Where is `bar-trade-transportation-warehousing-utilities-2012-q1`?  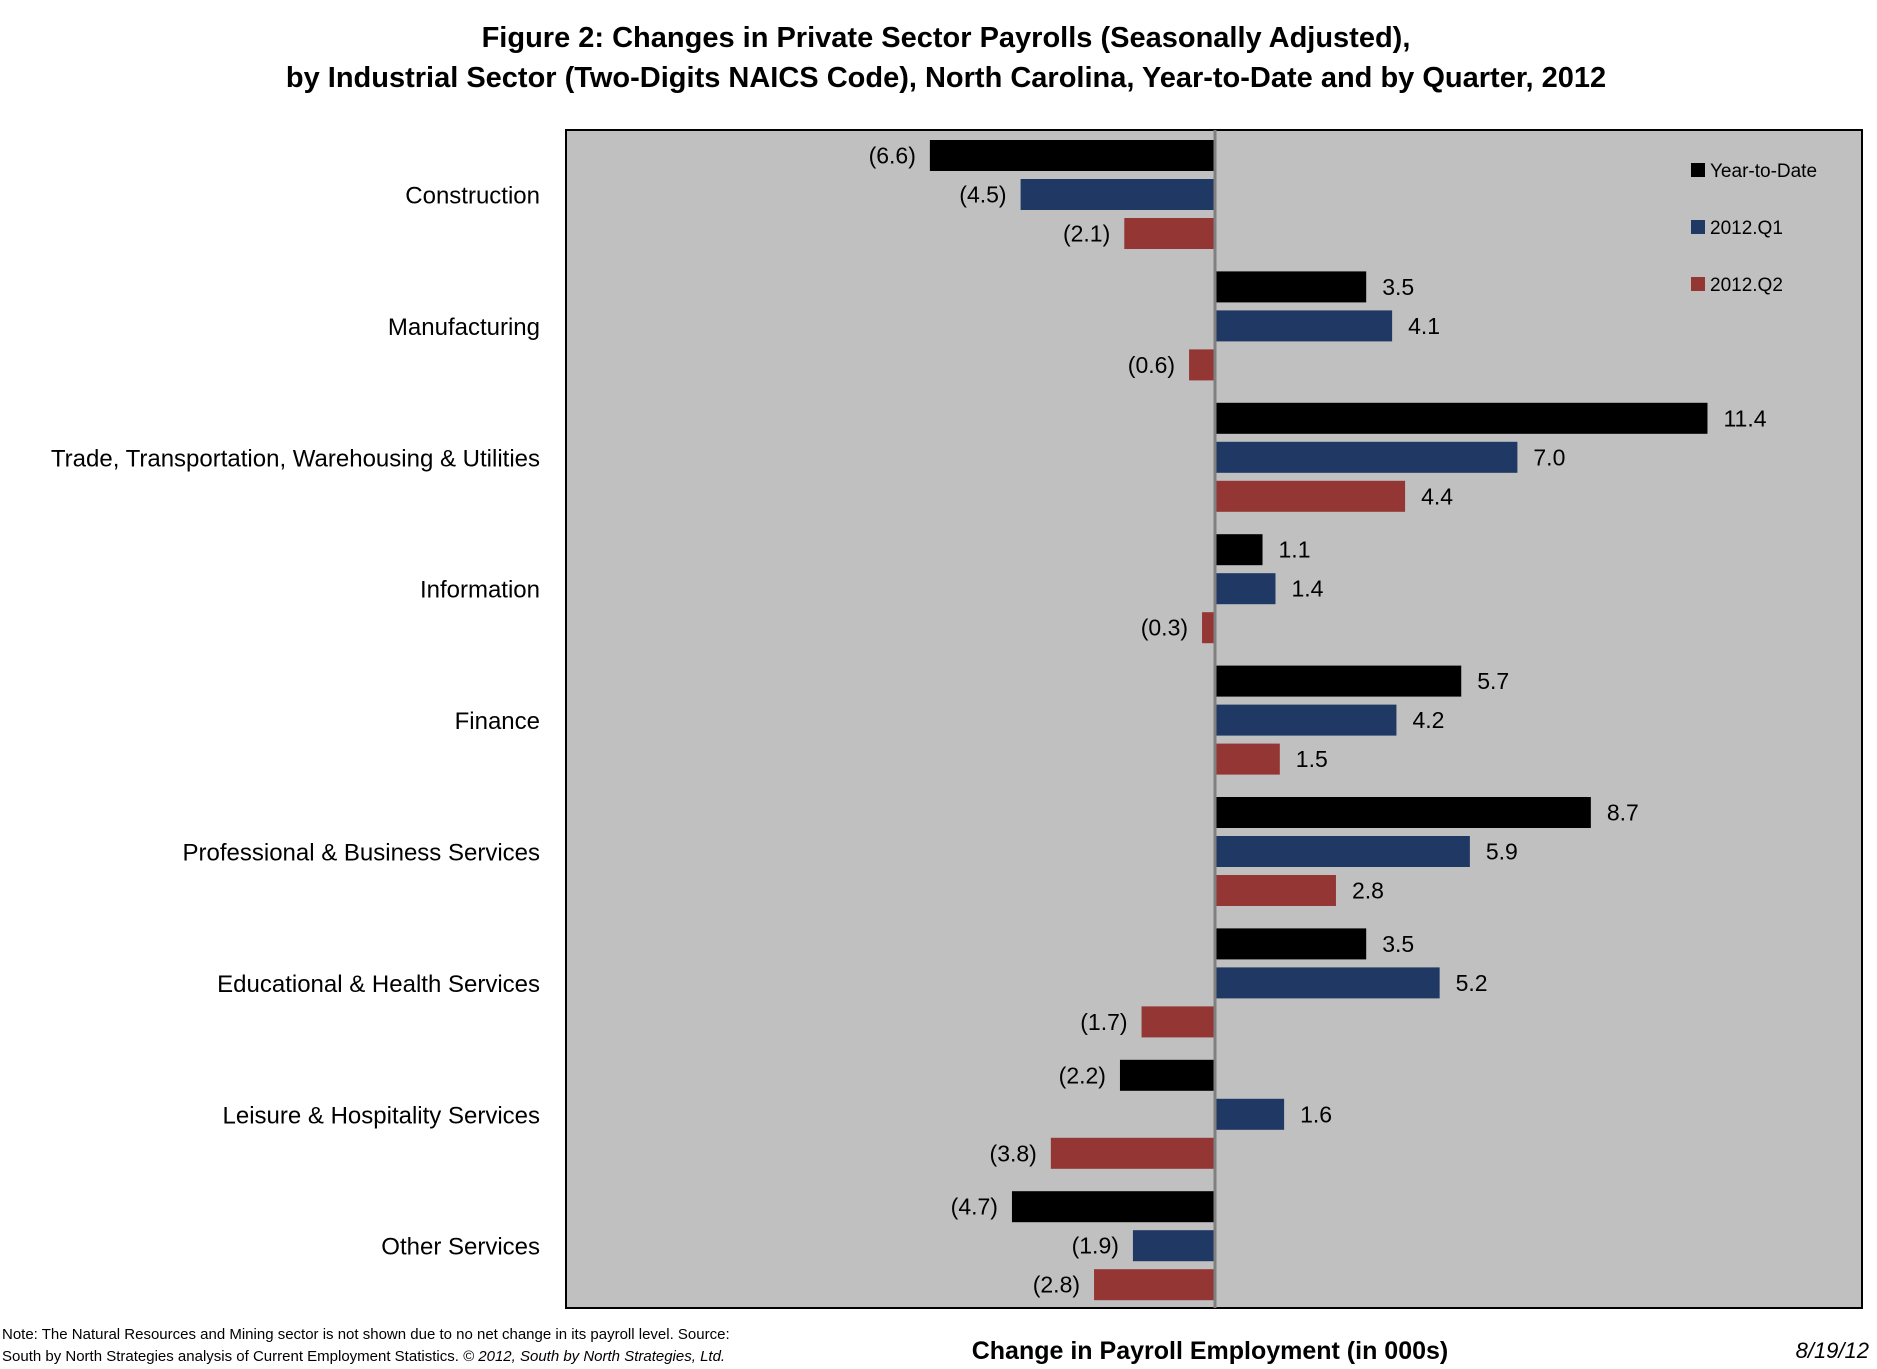
bar-trade-transportation-warehousing-utilities-2012-q1 is located at coordinates (1366, 457).